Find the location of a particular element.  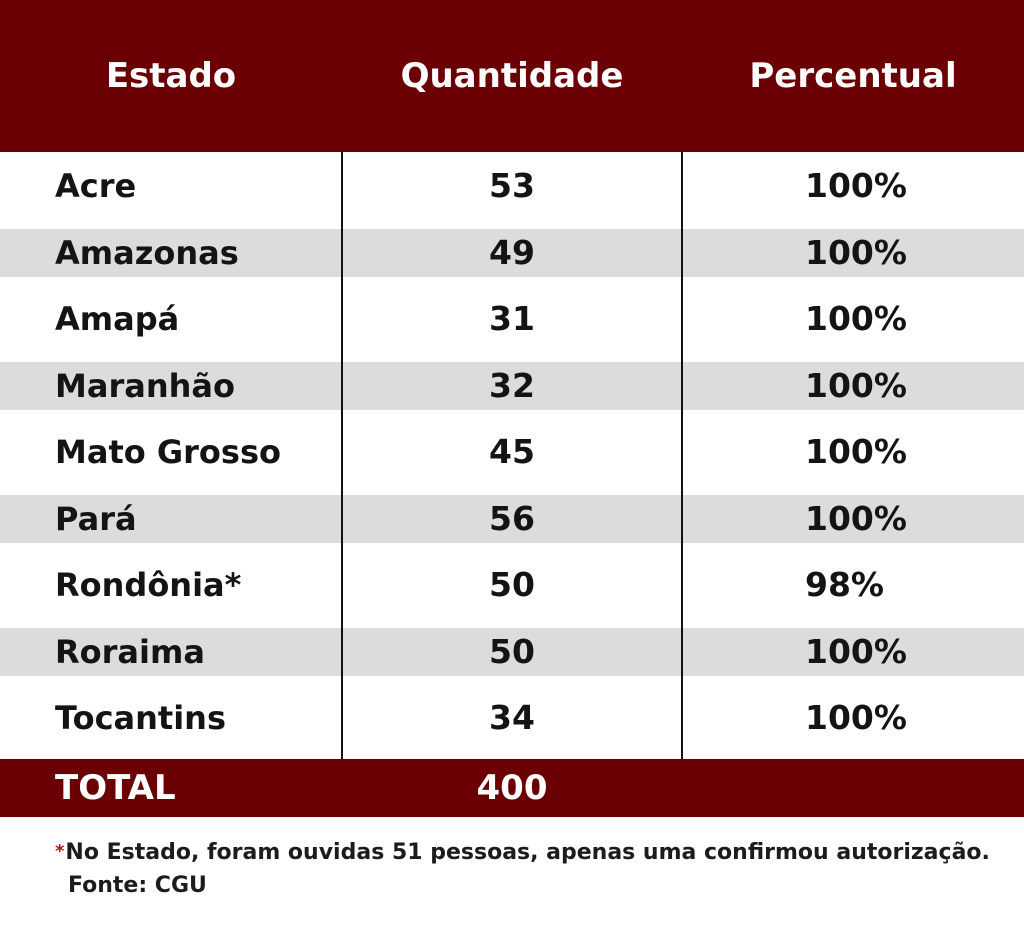

header-estado: Estado is located at coordinates (171, 76).